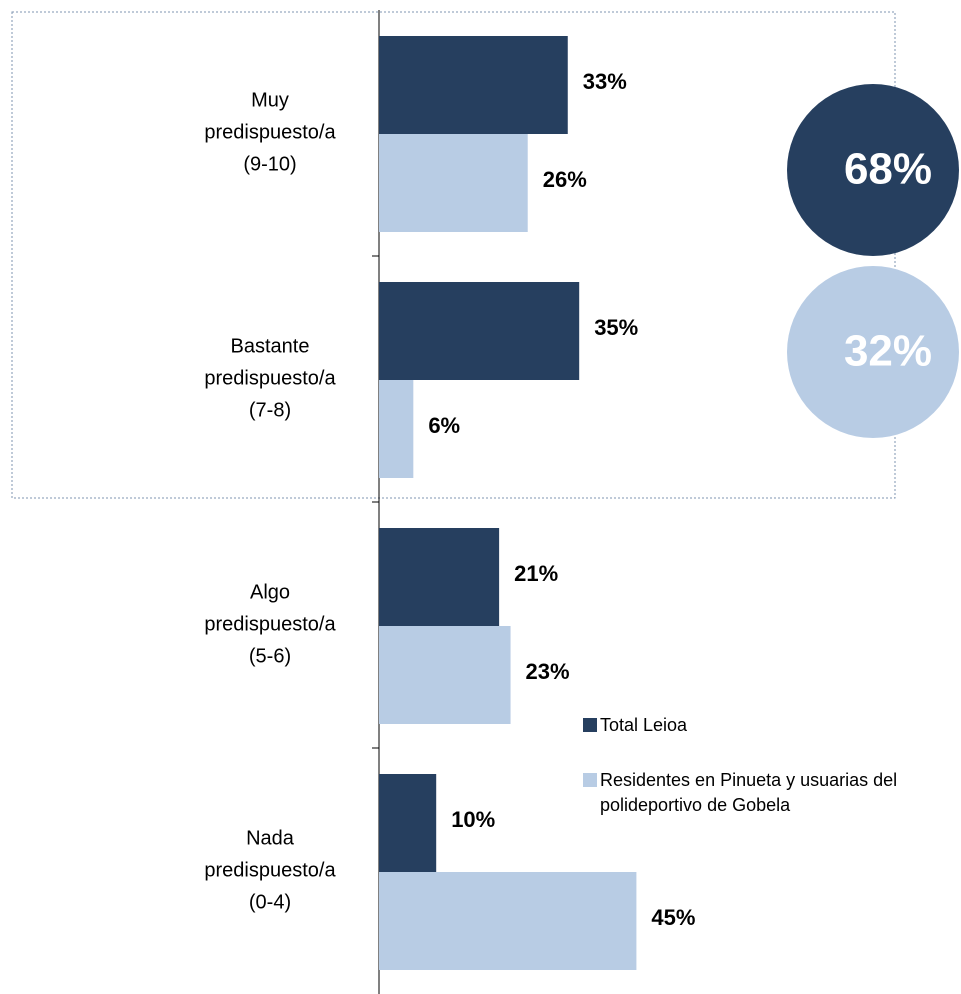 This screenshot has height=994, width=961. I want to click on category-label: Nada, so click(270, 838).